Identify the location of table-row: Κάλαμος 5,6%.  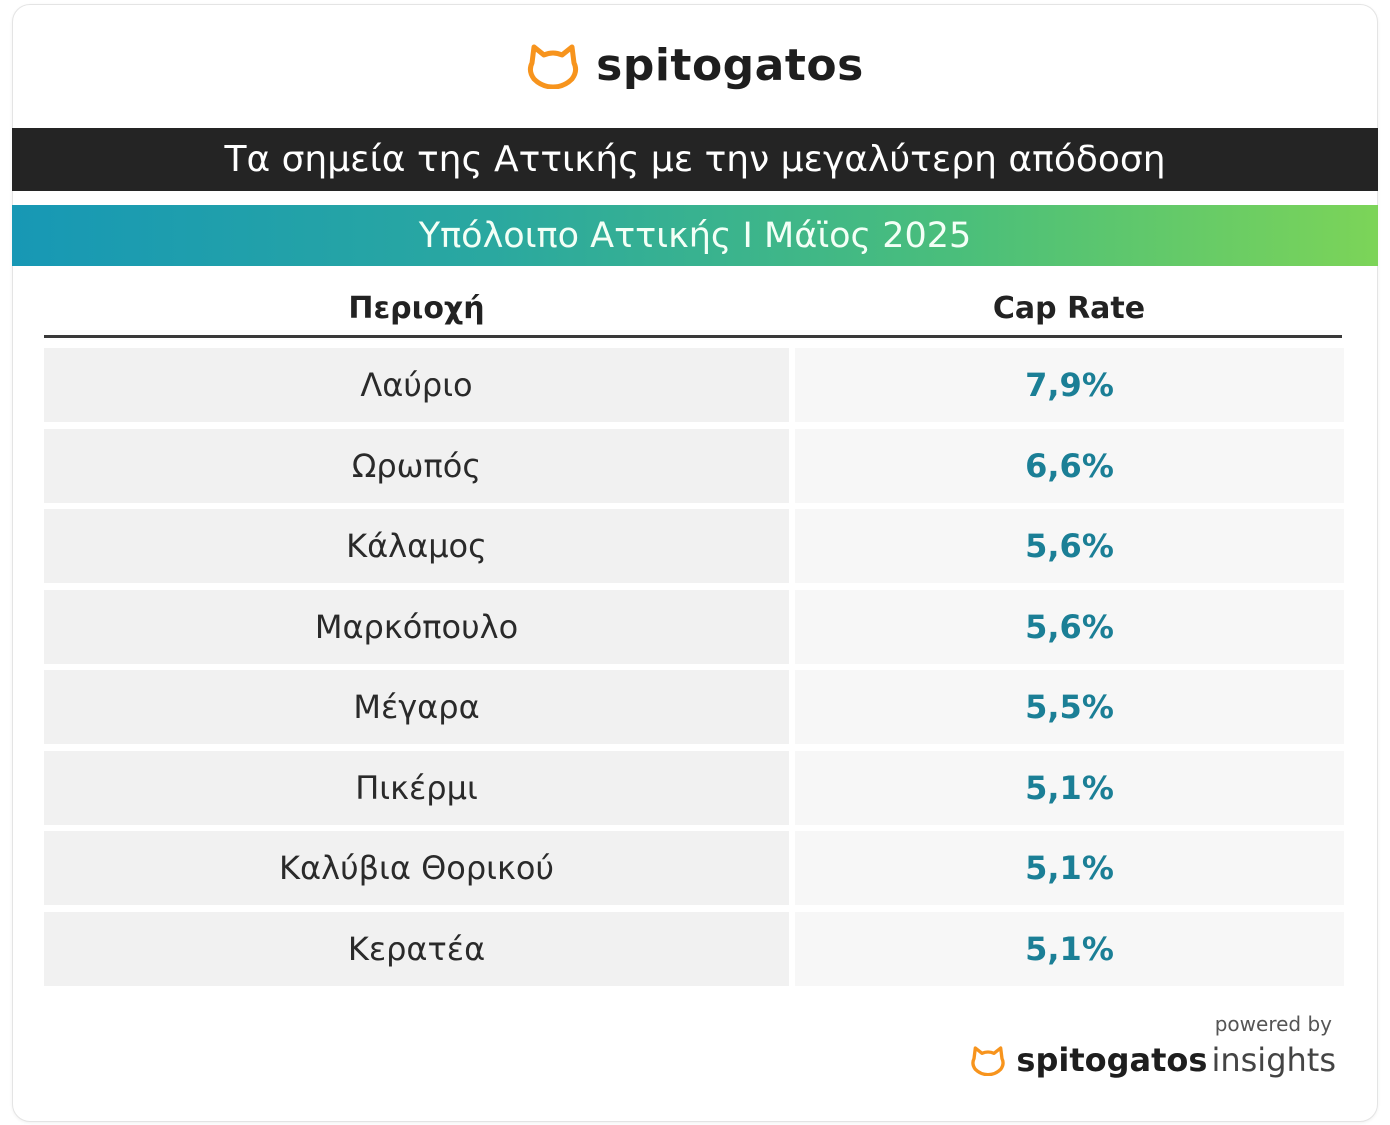
(694, 546).